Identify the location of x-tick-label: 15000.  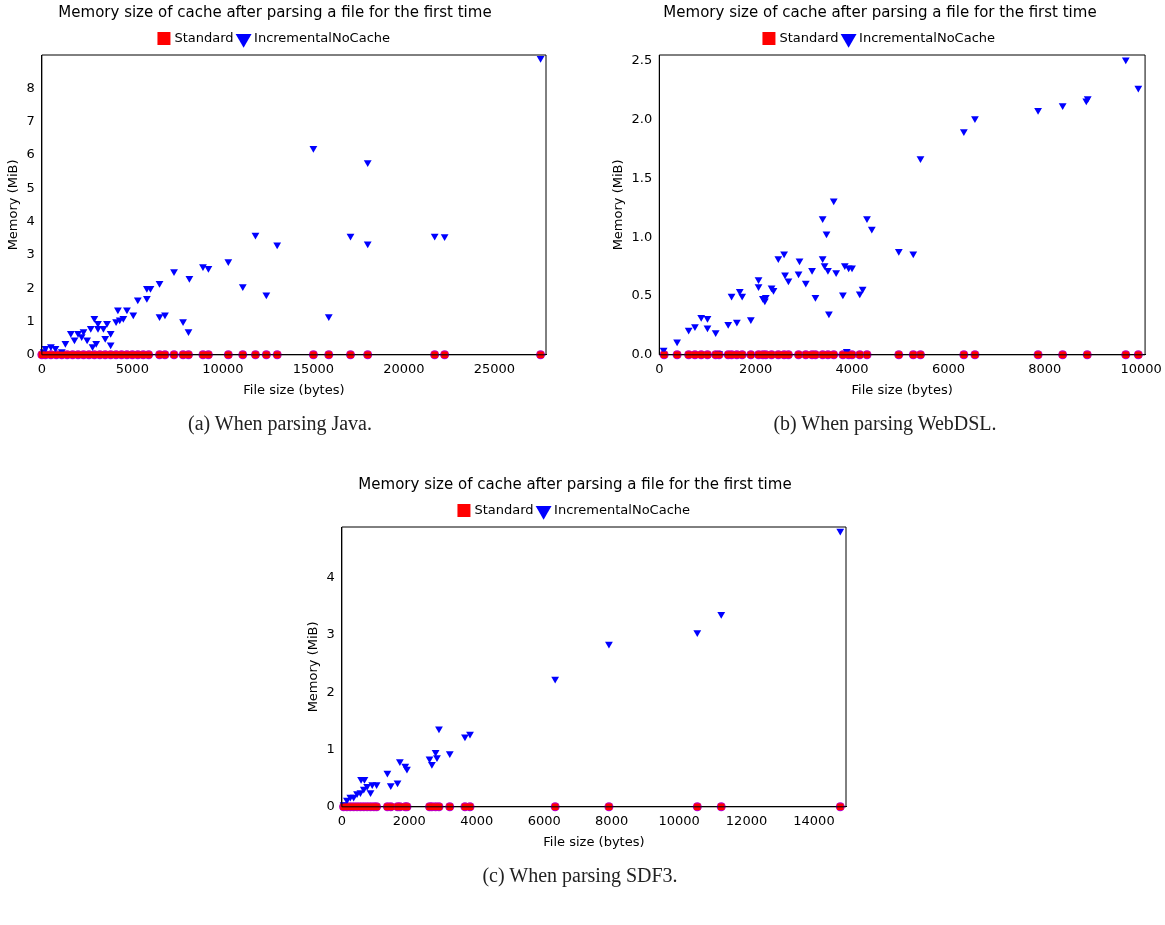
(313, 368).